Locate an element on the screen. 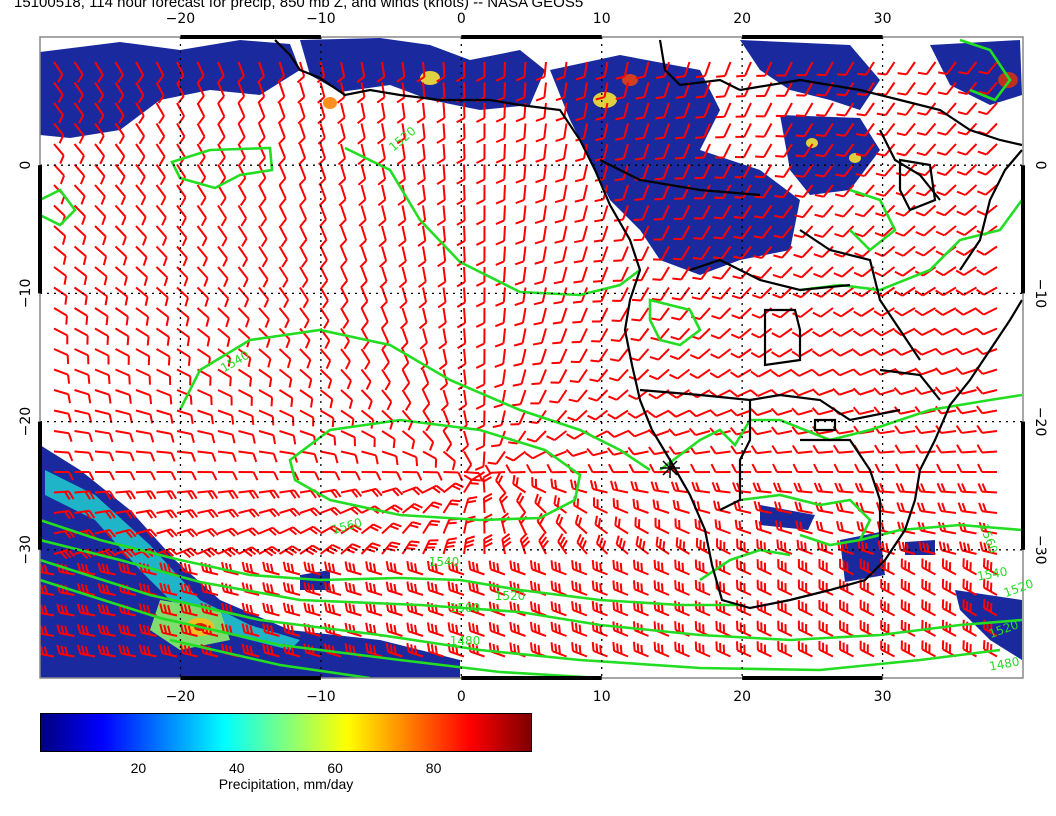 This screenshot has width=1056, height=816. top-lon-label: 0 is located at coordinates (461, 19).